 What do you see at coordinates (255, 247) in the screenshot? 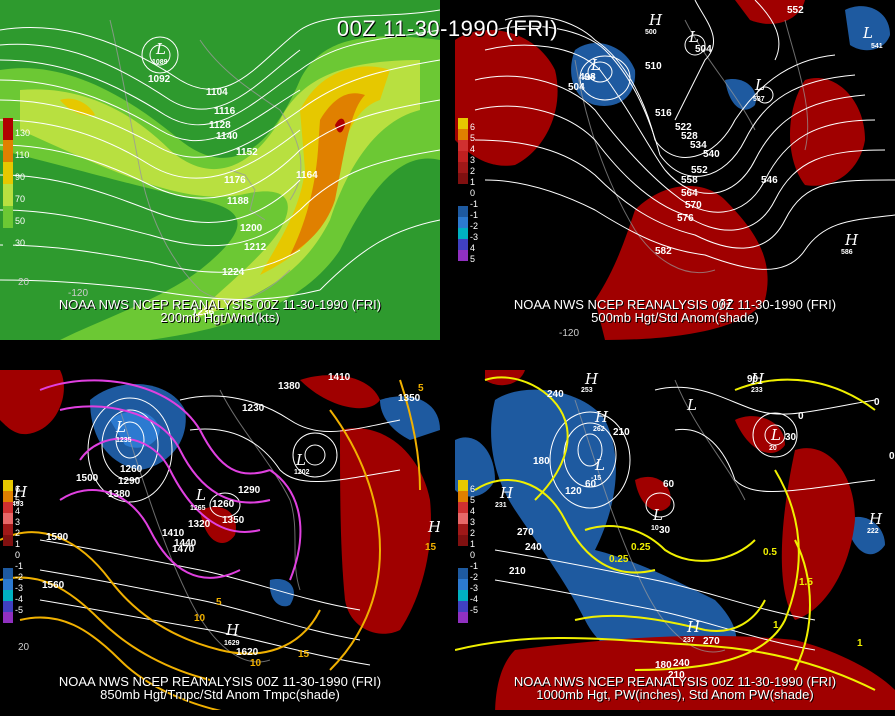
I see `contour-label: 1212` at bounding box center [255, 247].